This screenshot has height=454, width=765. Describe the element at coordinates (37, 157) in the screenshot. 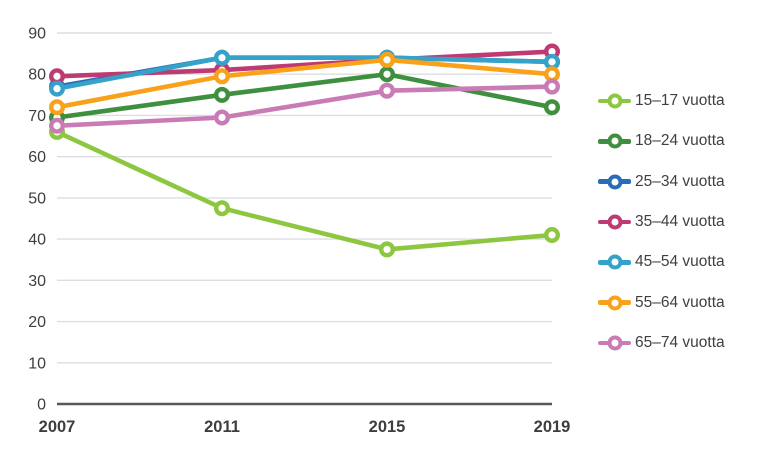

I see `y-axis-tick-label: 60` at that location.